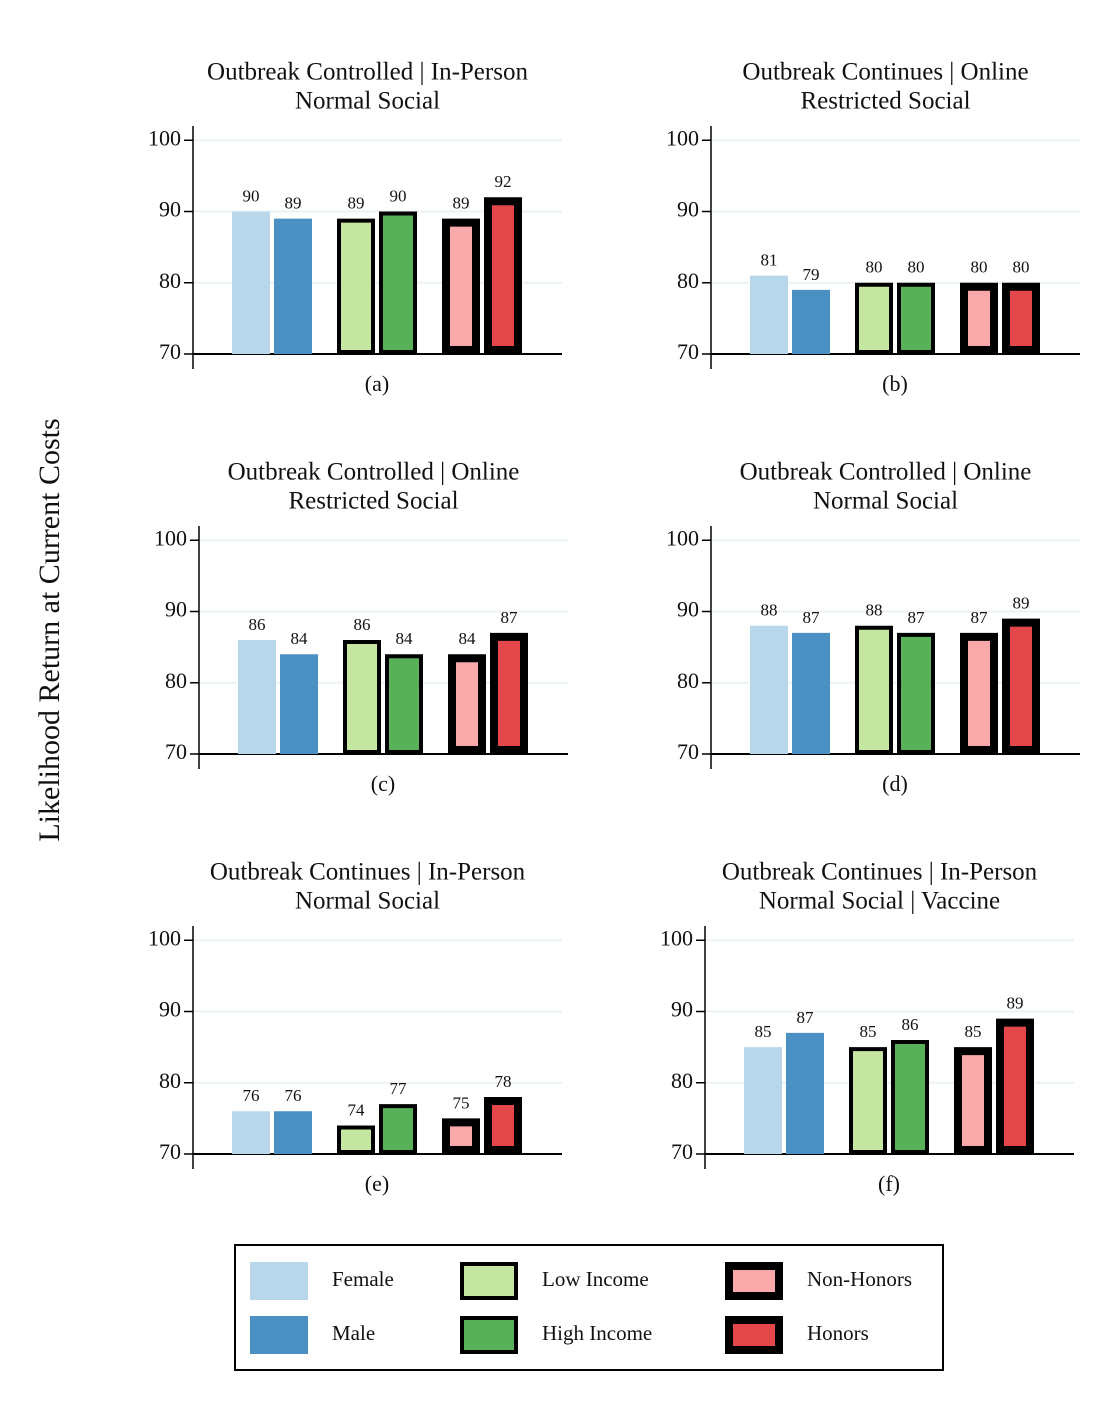 The image size is (1120, 1406). Describe the element at coordinates (895, 783) in the screenshot. I see `panel-caption: (d)` at that location.